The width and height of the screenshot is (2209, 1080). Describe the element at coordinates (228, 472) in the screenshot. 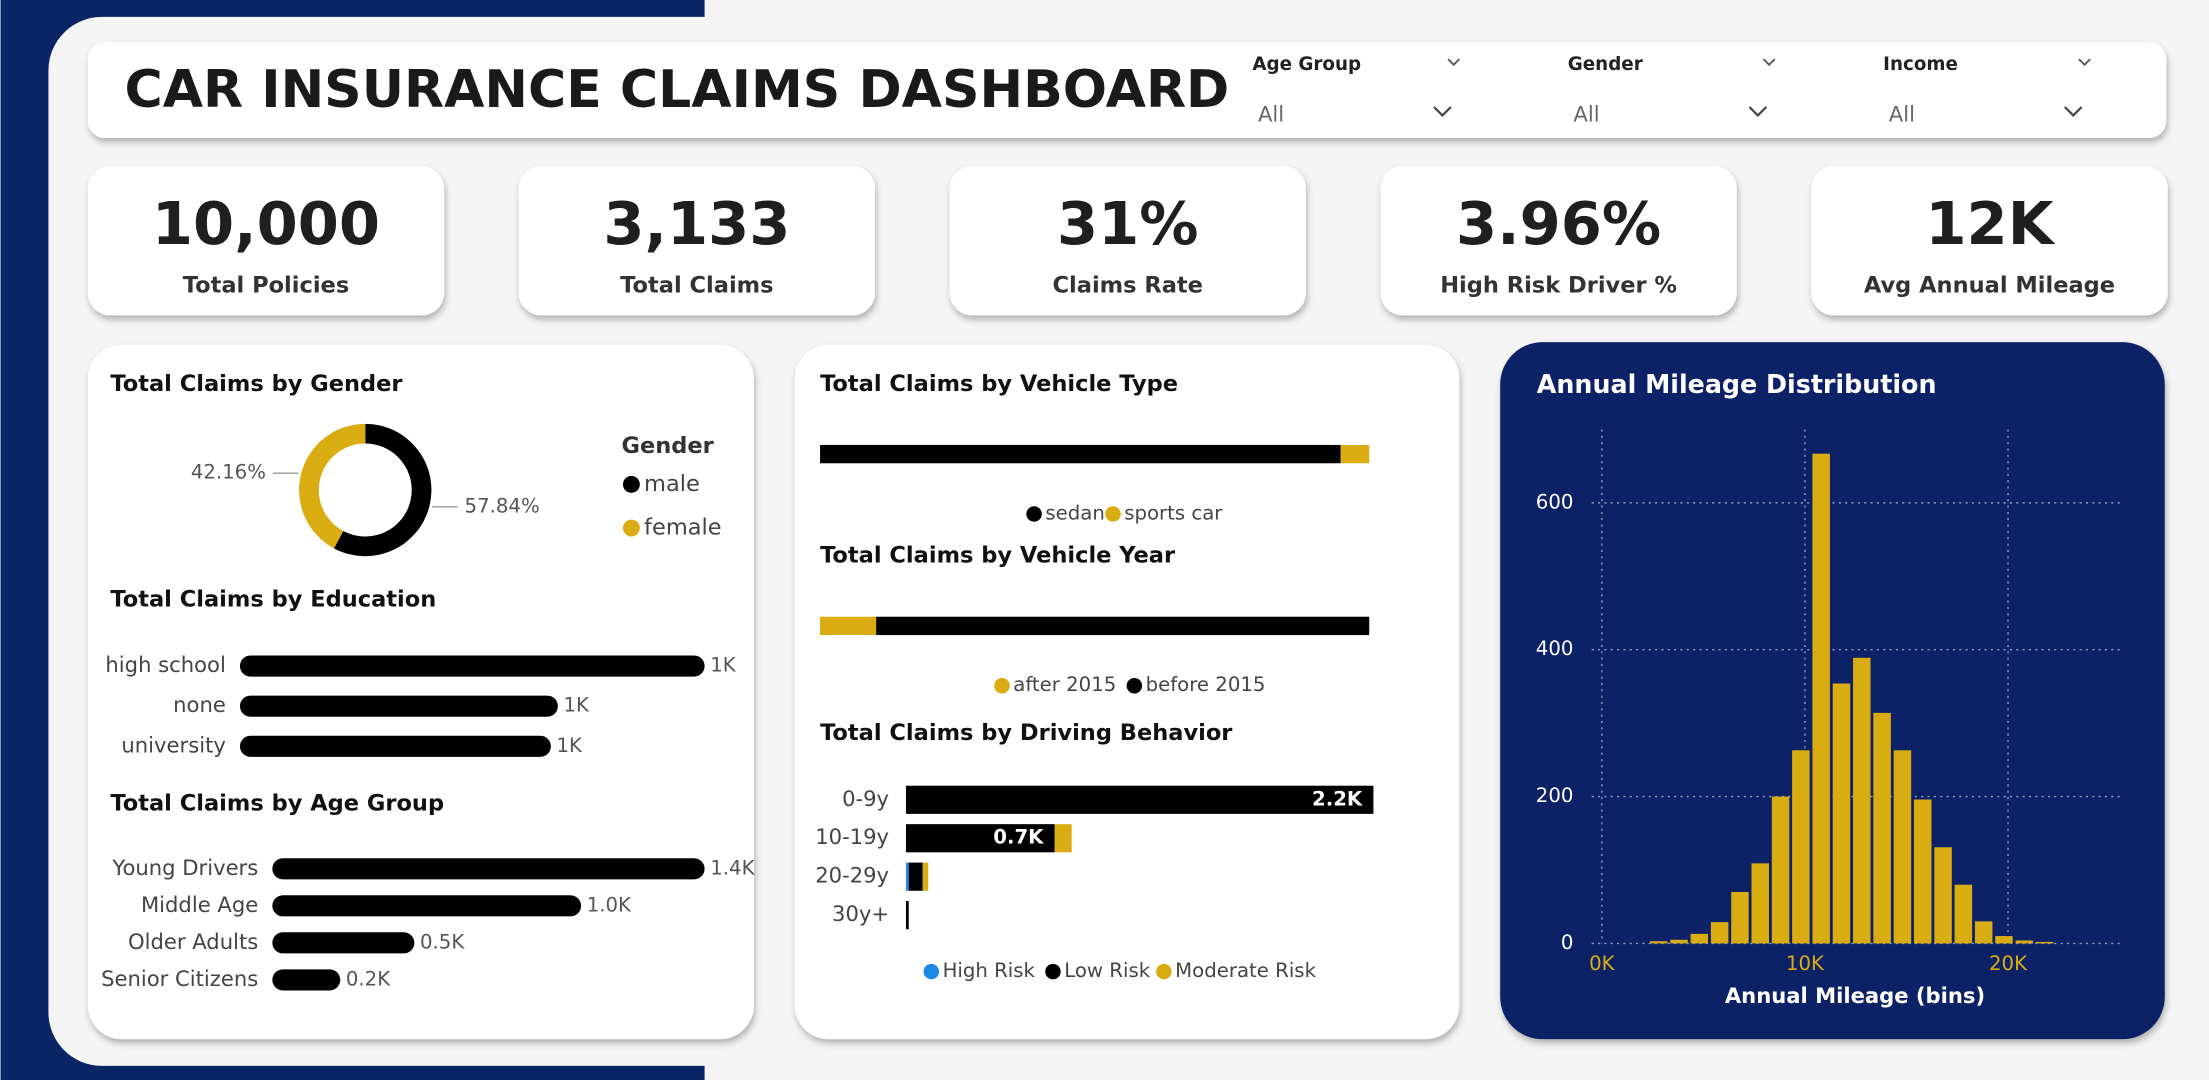

I see `data-label: 42.16%` at that location.